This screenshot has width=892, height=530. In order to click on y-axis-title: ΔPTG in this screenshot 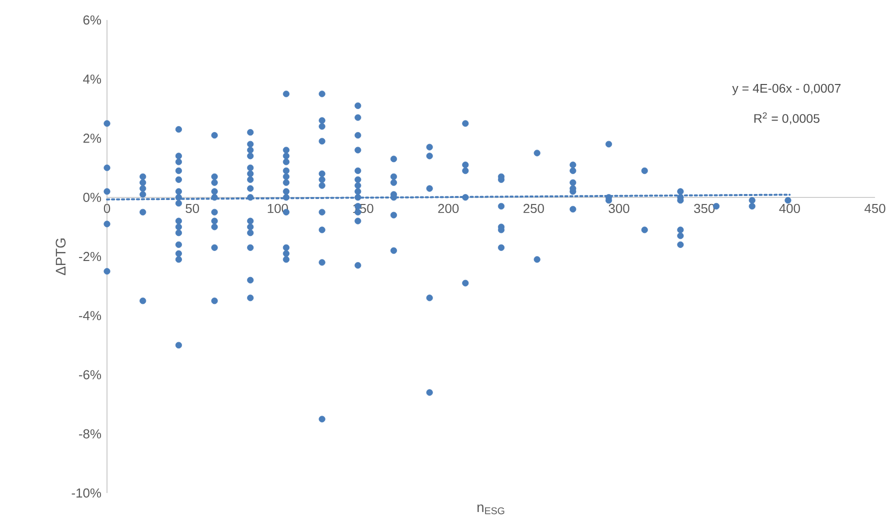, I will do `click(61, 257)`.